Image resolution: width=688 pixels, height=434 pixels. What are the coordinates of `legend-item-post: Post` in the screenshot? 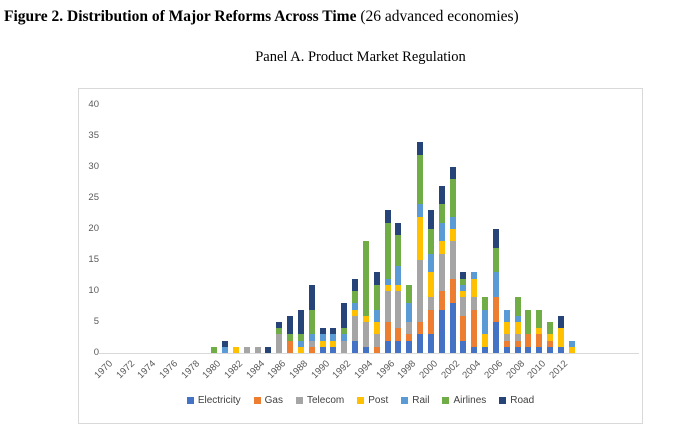 It's located at (372, 400).